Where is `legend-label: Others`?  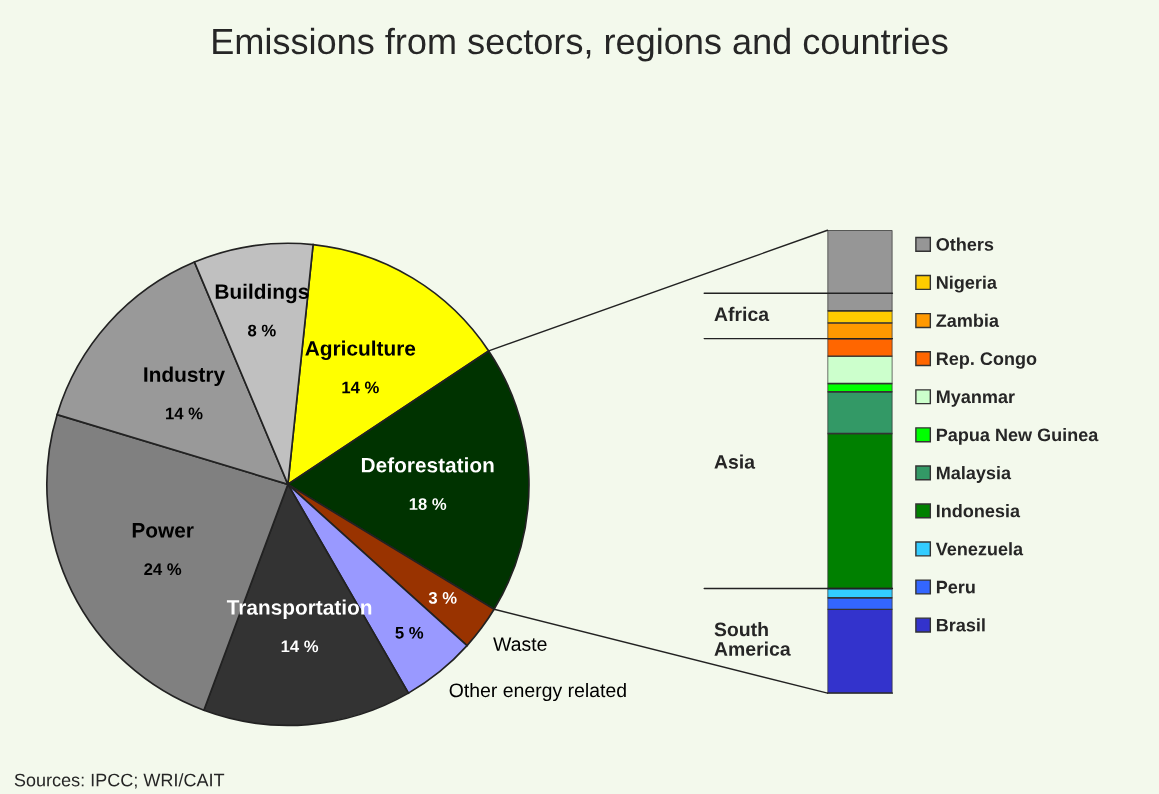
legend-label: Others is located at coordinates (965, 244).